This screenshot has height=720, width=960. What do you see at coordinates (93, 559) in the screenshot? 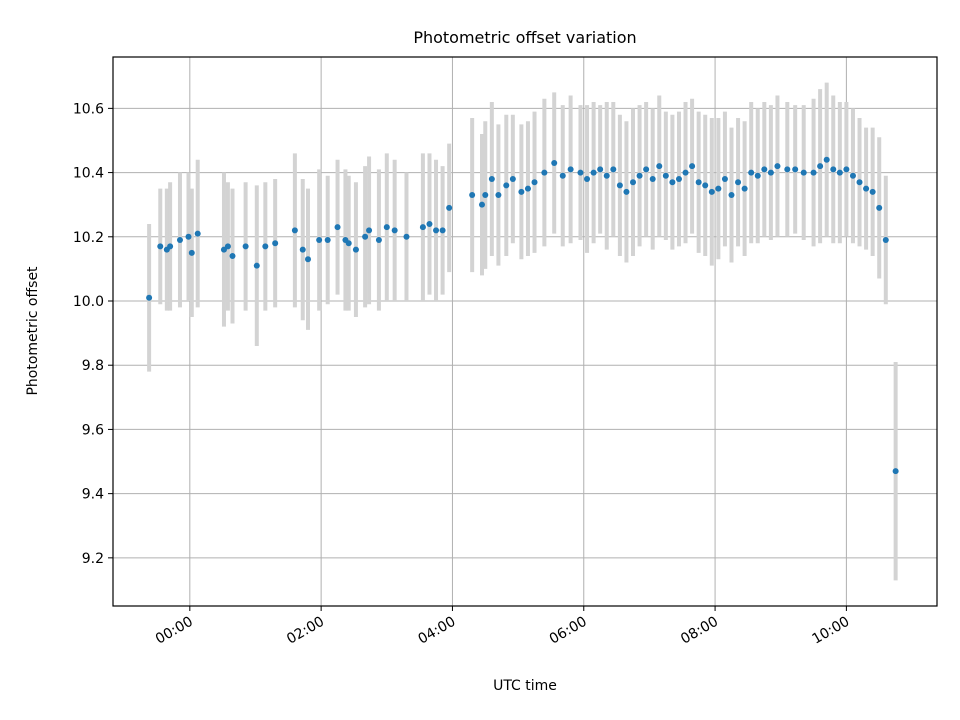
I see `y-tick-label: 9.2` at bounding box center [93, 559].